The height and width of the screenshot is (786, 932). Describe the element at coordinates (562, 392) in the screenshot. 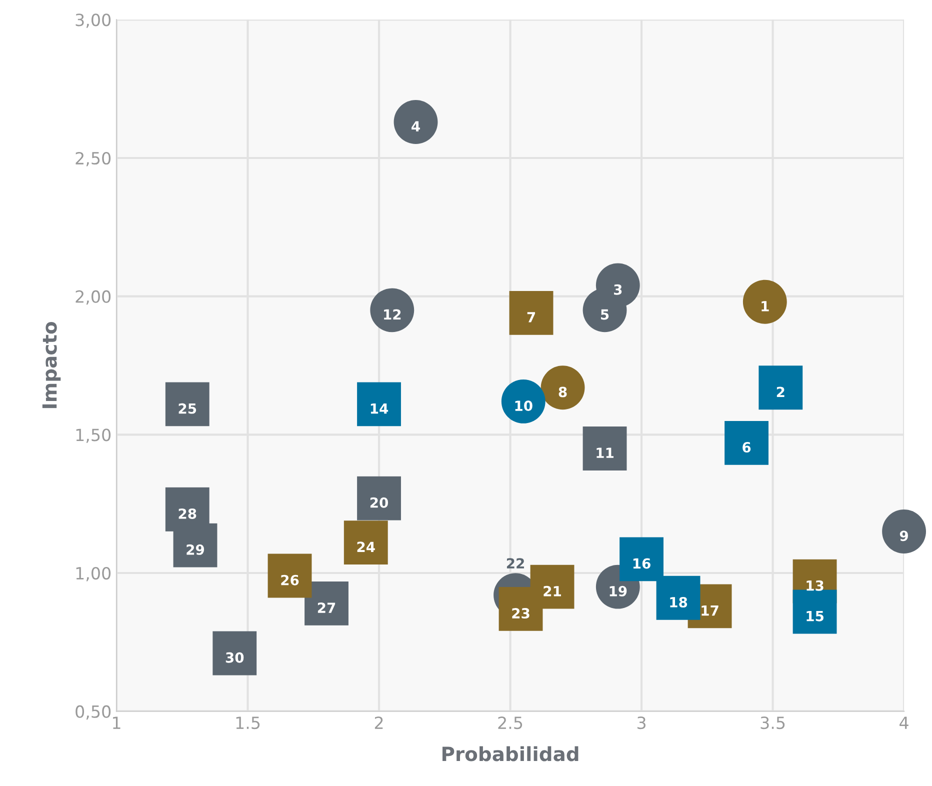

I see `annotation: 8` at that location.